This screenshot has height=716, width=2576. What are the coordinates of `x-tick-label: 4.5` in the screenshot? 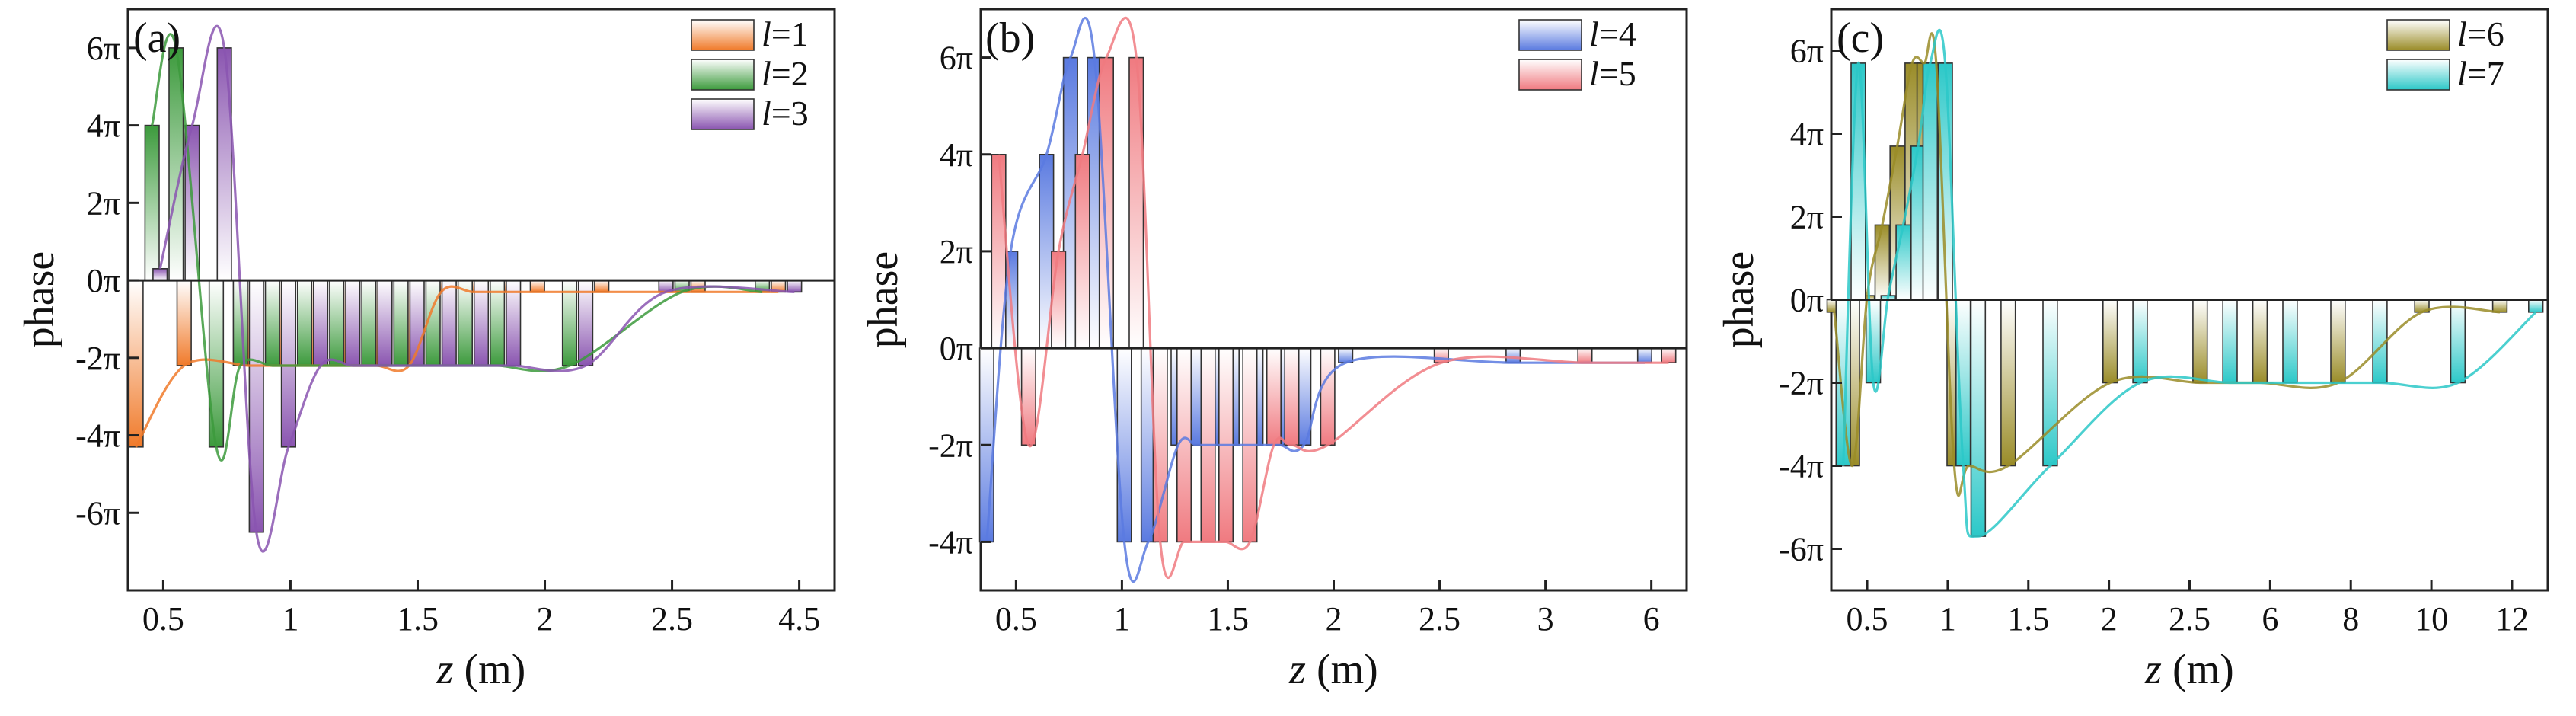 It's located at (799, 619).